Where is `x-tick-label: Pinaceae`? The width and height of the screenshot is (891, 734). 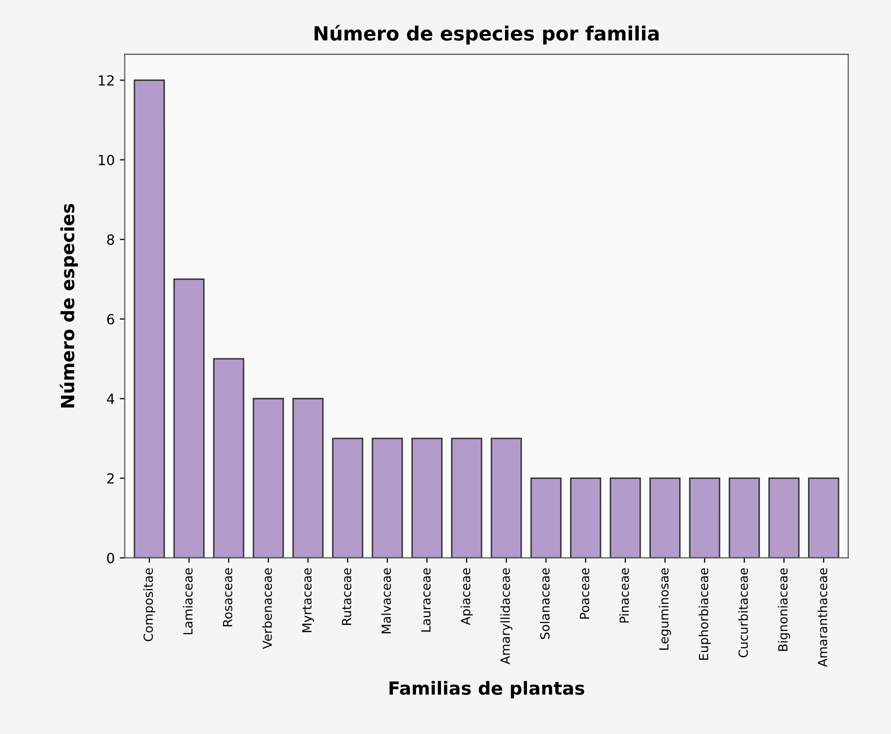
x-tick-label: Pinaceae is located at coordinates (624, 595).